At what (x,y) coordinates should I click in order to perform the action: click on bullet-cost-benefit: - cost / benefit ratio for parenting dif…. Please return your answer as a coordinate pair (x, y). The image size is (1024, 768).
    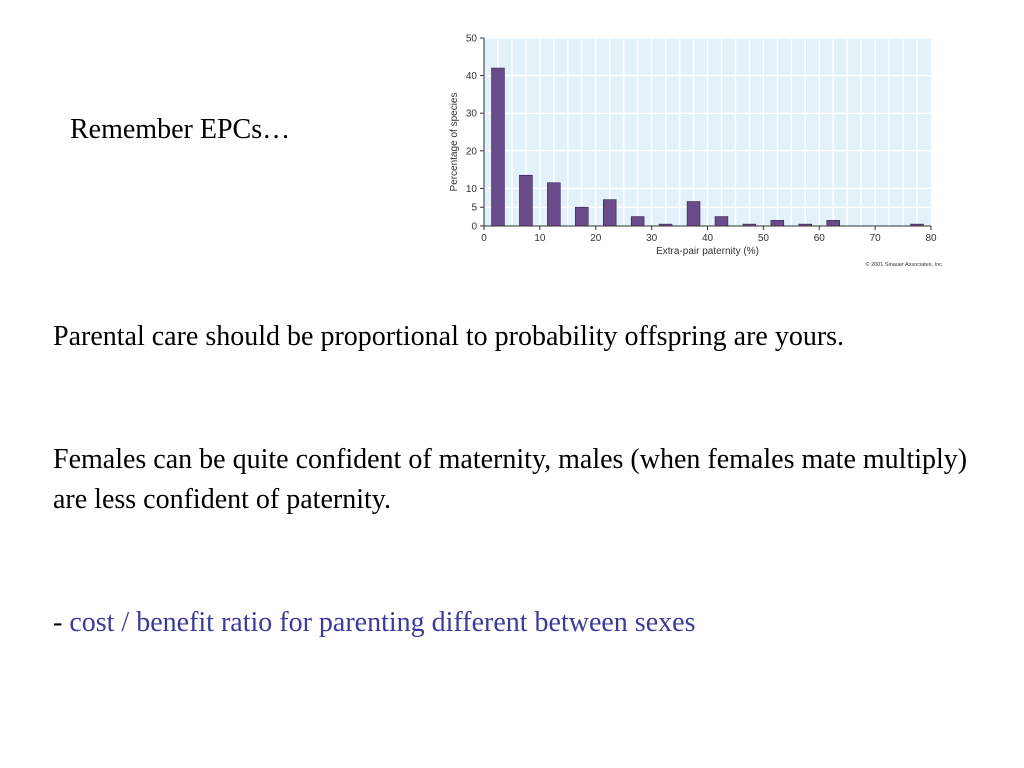
    Looking at the image, I should click on (518, 623).